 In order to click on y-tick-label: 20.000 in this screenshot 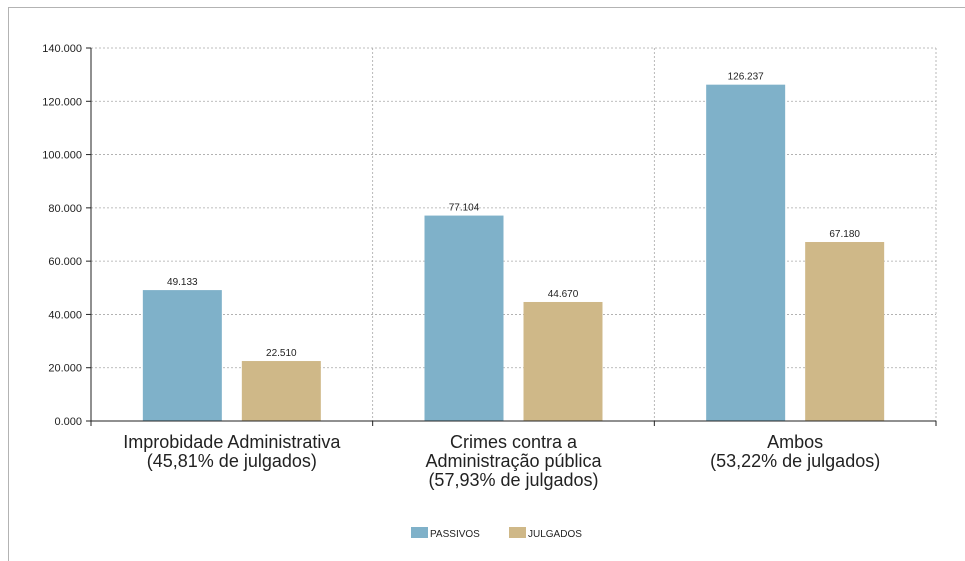, I will do `click(65, 369)`.